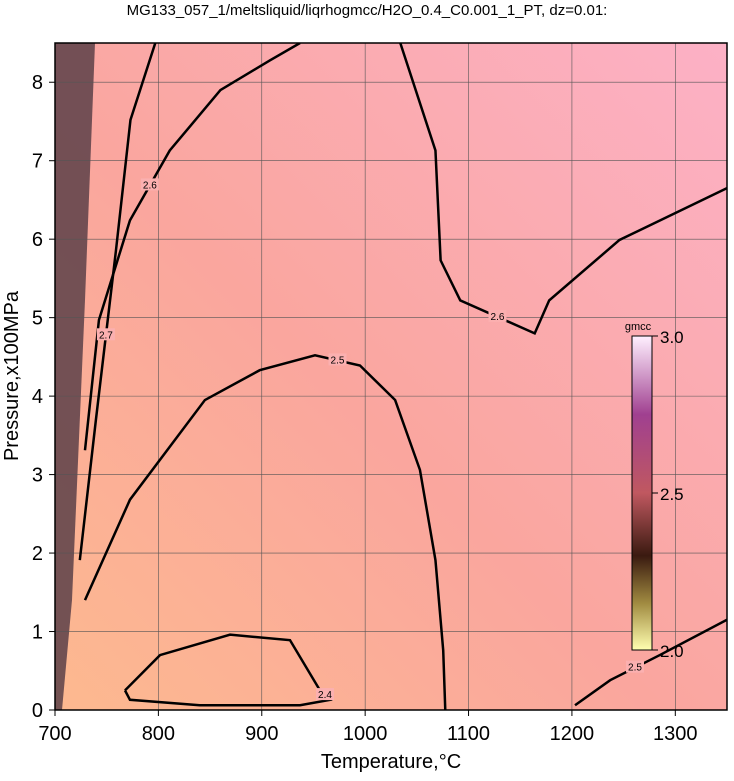  I want to click on y-tick-label: 2, so click(37, 554).